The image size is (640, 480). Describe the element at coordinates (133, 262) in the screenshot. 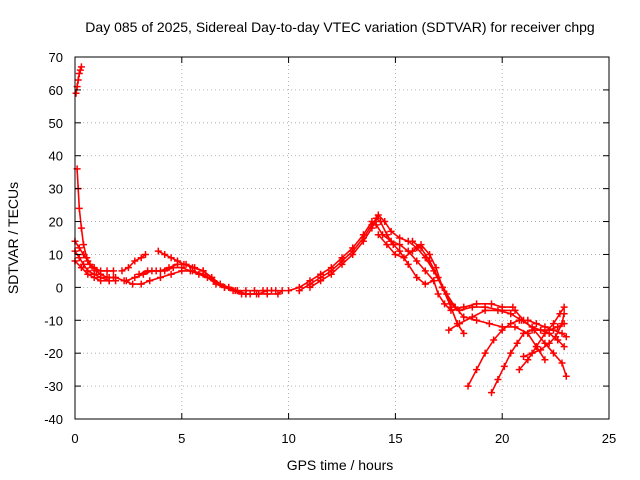

I see `series-sat-f` at that location.